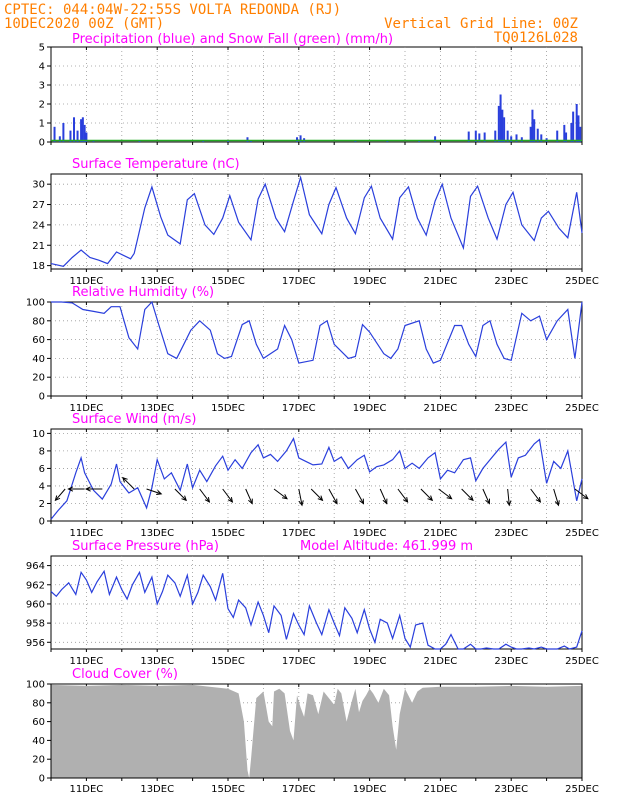  What do you see at coordinates (42, 451) in the screenshot?
I see `y-tick-label: 8` at bounding box center [42, 451].